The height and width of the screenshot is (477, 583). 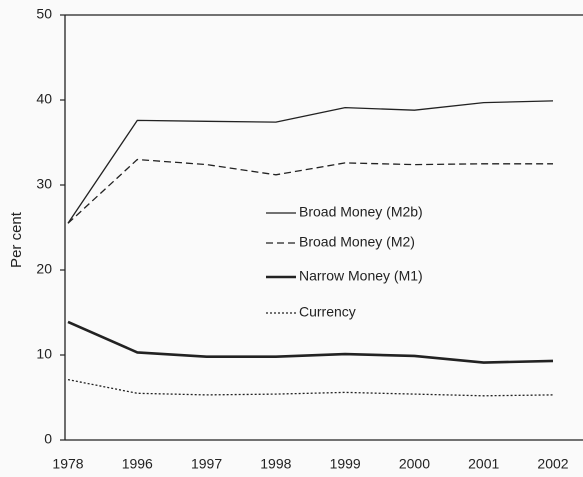 What do you see at coordinates (44, 99) in the screenshot?
I see `y-tick-label: 40` at bounding box center [44, 99].